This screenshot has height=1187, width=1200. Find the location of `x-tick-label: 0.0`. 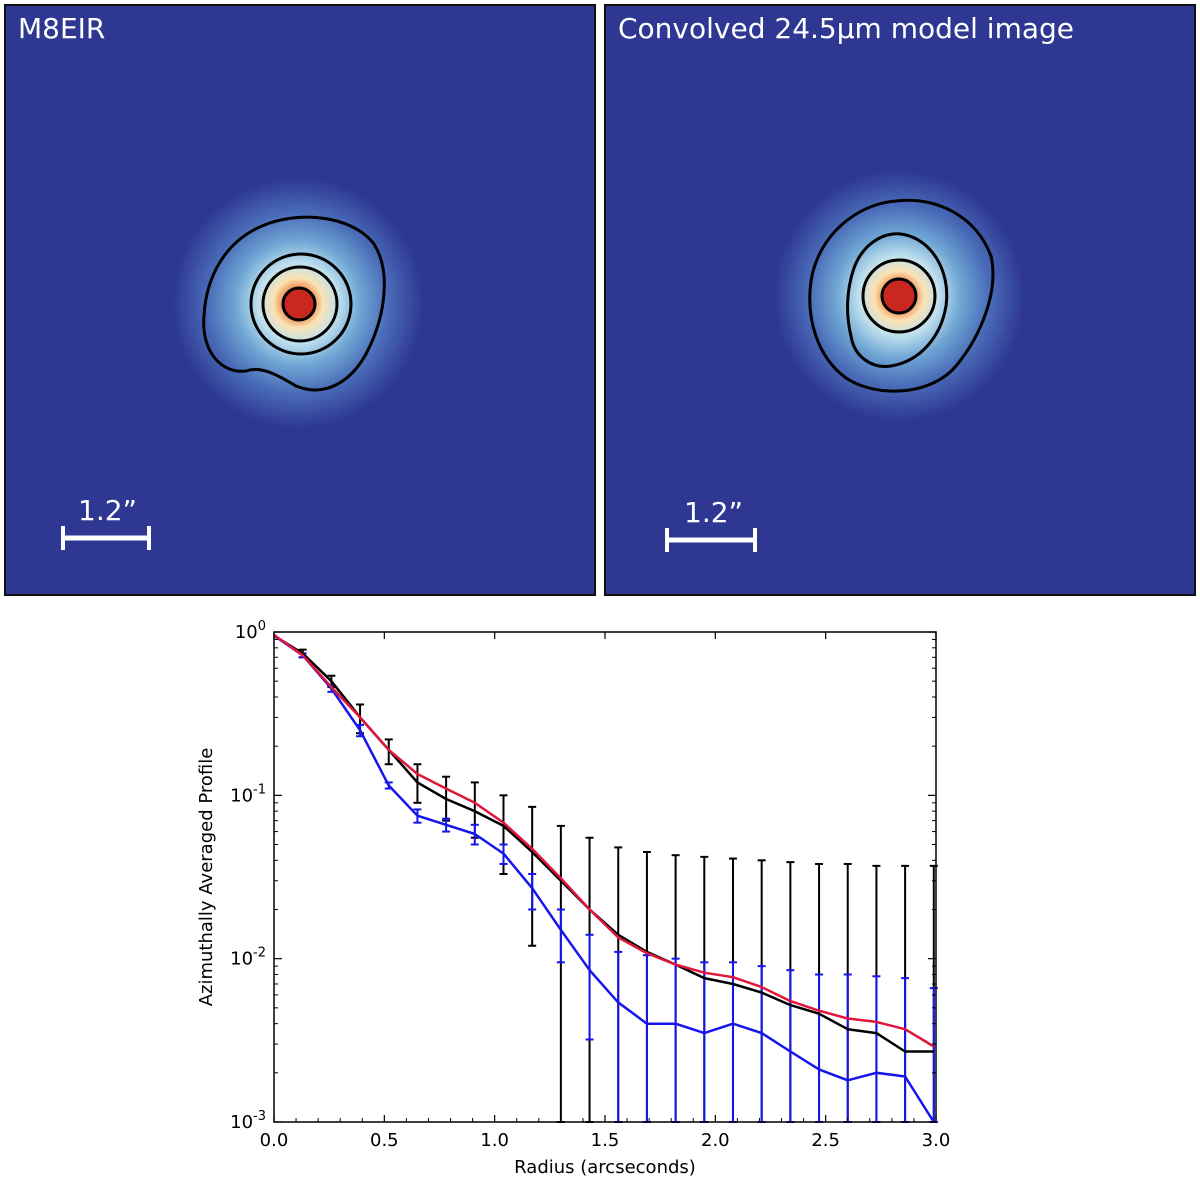

x-tick-label: 0.0 is located at coordinates (274, 1140).